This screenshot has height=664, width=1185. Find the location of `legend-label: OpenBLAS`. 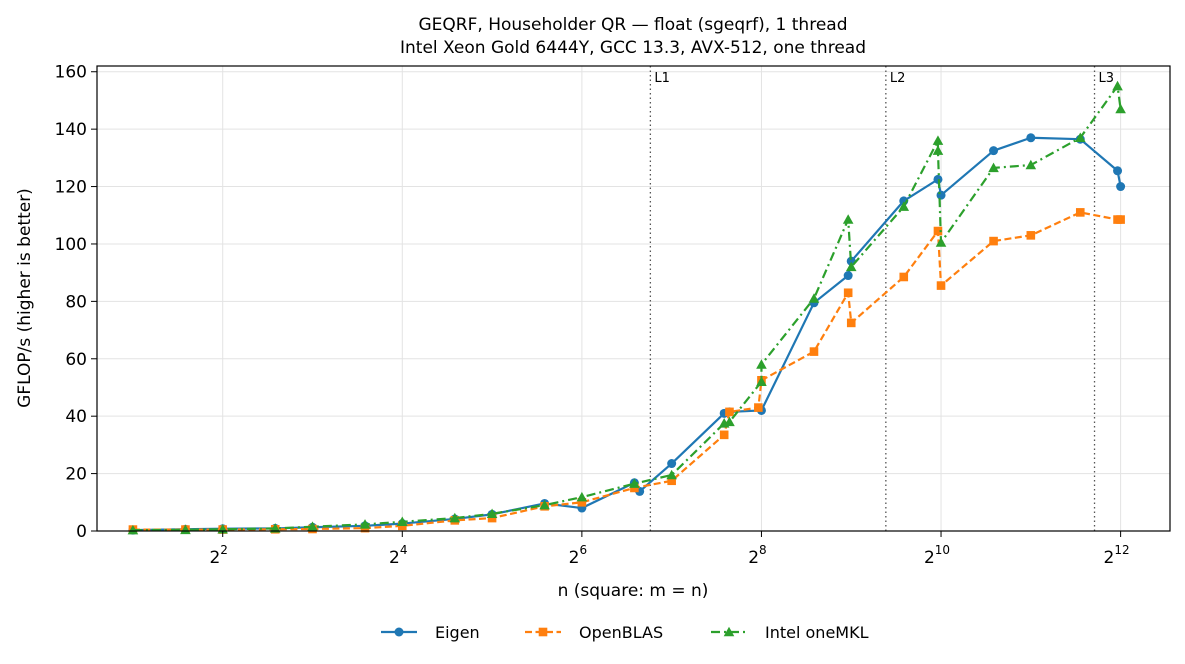

legend-label: OpenBLAS is located at coordinates (621, 632).